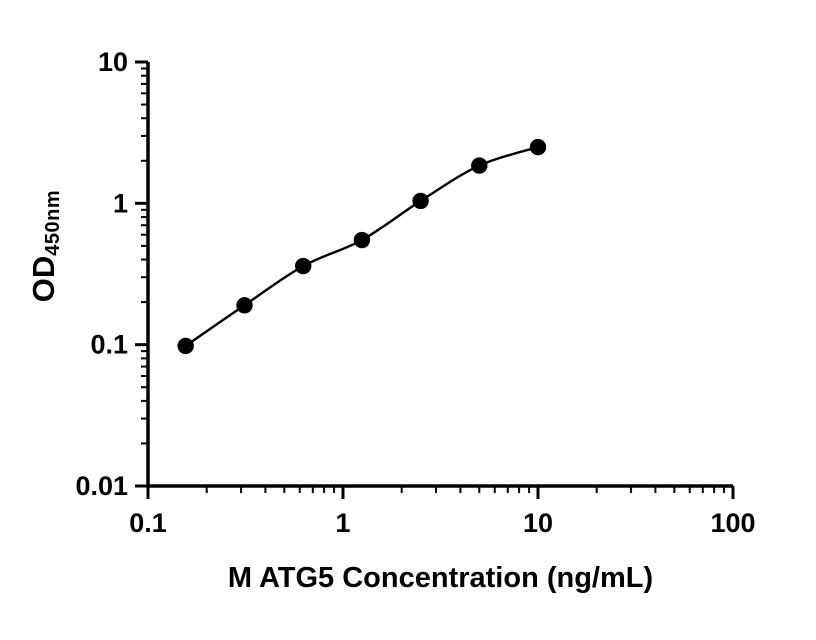  Describe the element at coordinates (538, 523) in the screenshot. I see `x-tick-label: 10` at that location.